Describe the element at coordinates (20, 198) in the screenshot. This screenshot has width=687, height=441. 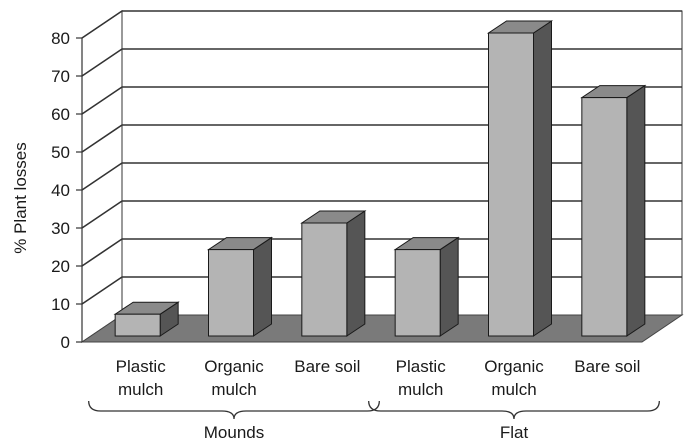
I see `y-axis-label: % Plant losses` at that location.